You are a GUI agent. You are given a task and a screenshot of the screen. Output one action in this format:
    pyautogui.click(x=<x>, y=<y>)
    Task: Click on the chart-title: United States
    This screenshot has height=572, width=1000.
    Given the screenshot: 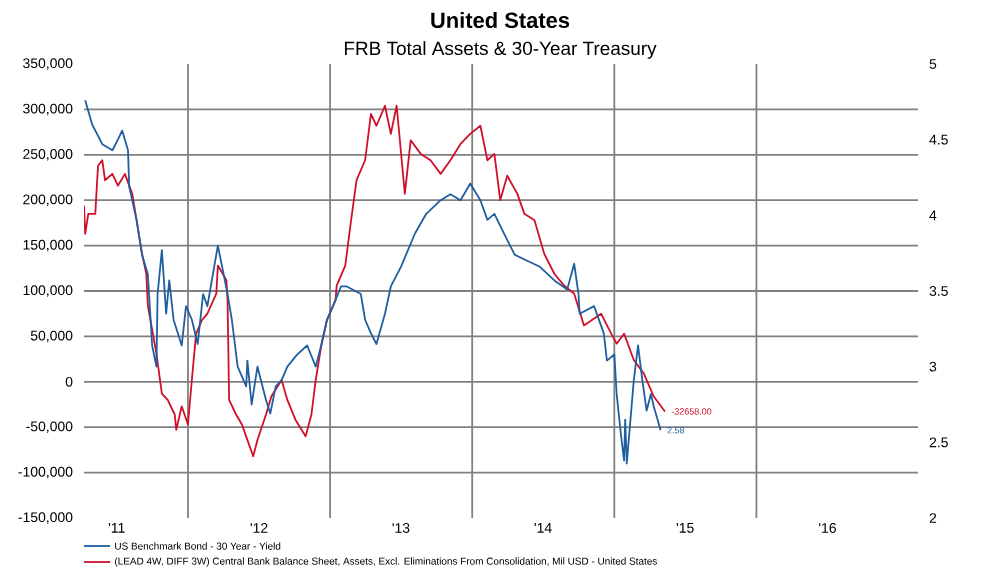 What is the action you would take?
    pyautogui.click(x=500, y=20)
    